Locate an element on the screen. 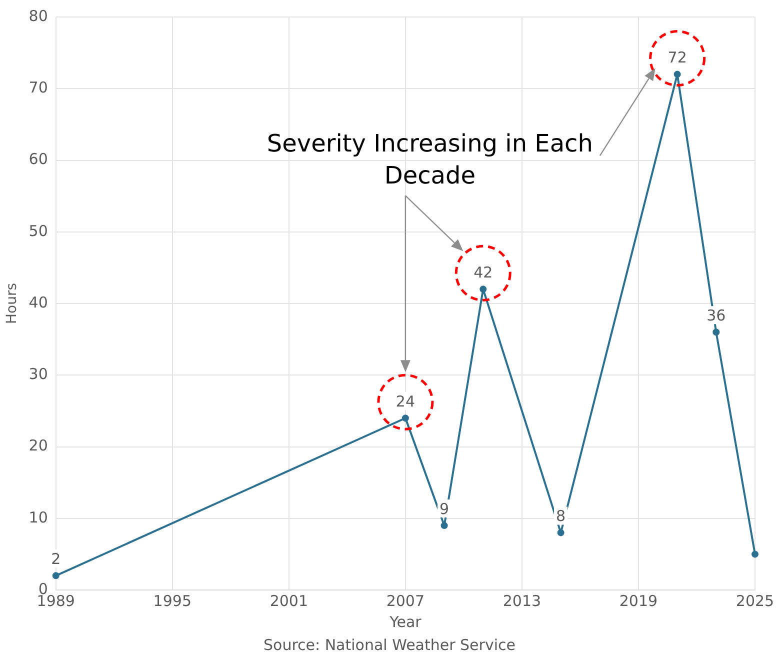 This screenshot has height=661, width=779. y-tick-label: 80 is located at coordinates (38, 15).